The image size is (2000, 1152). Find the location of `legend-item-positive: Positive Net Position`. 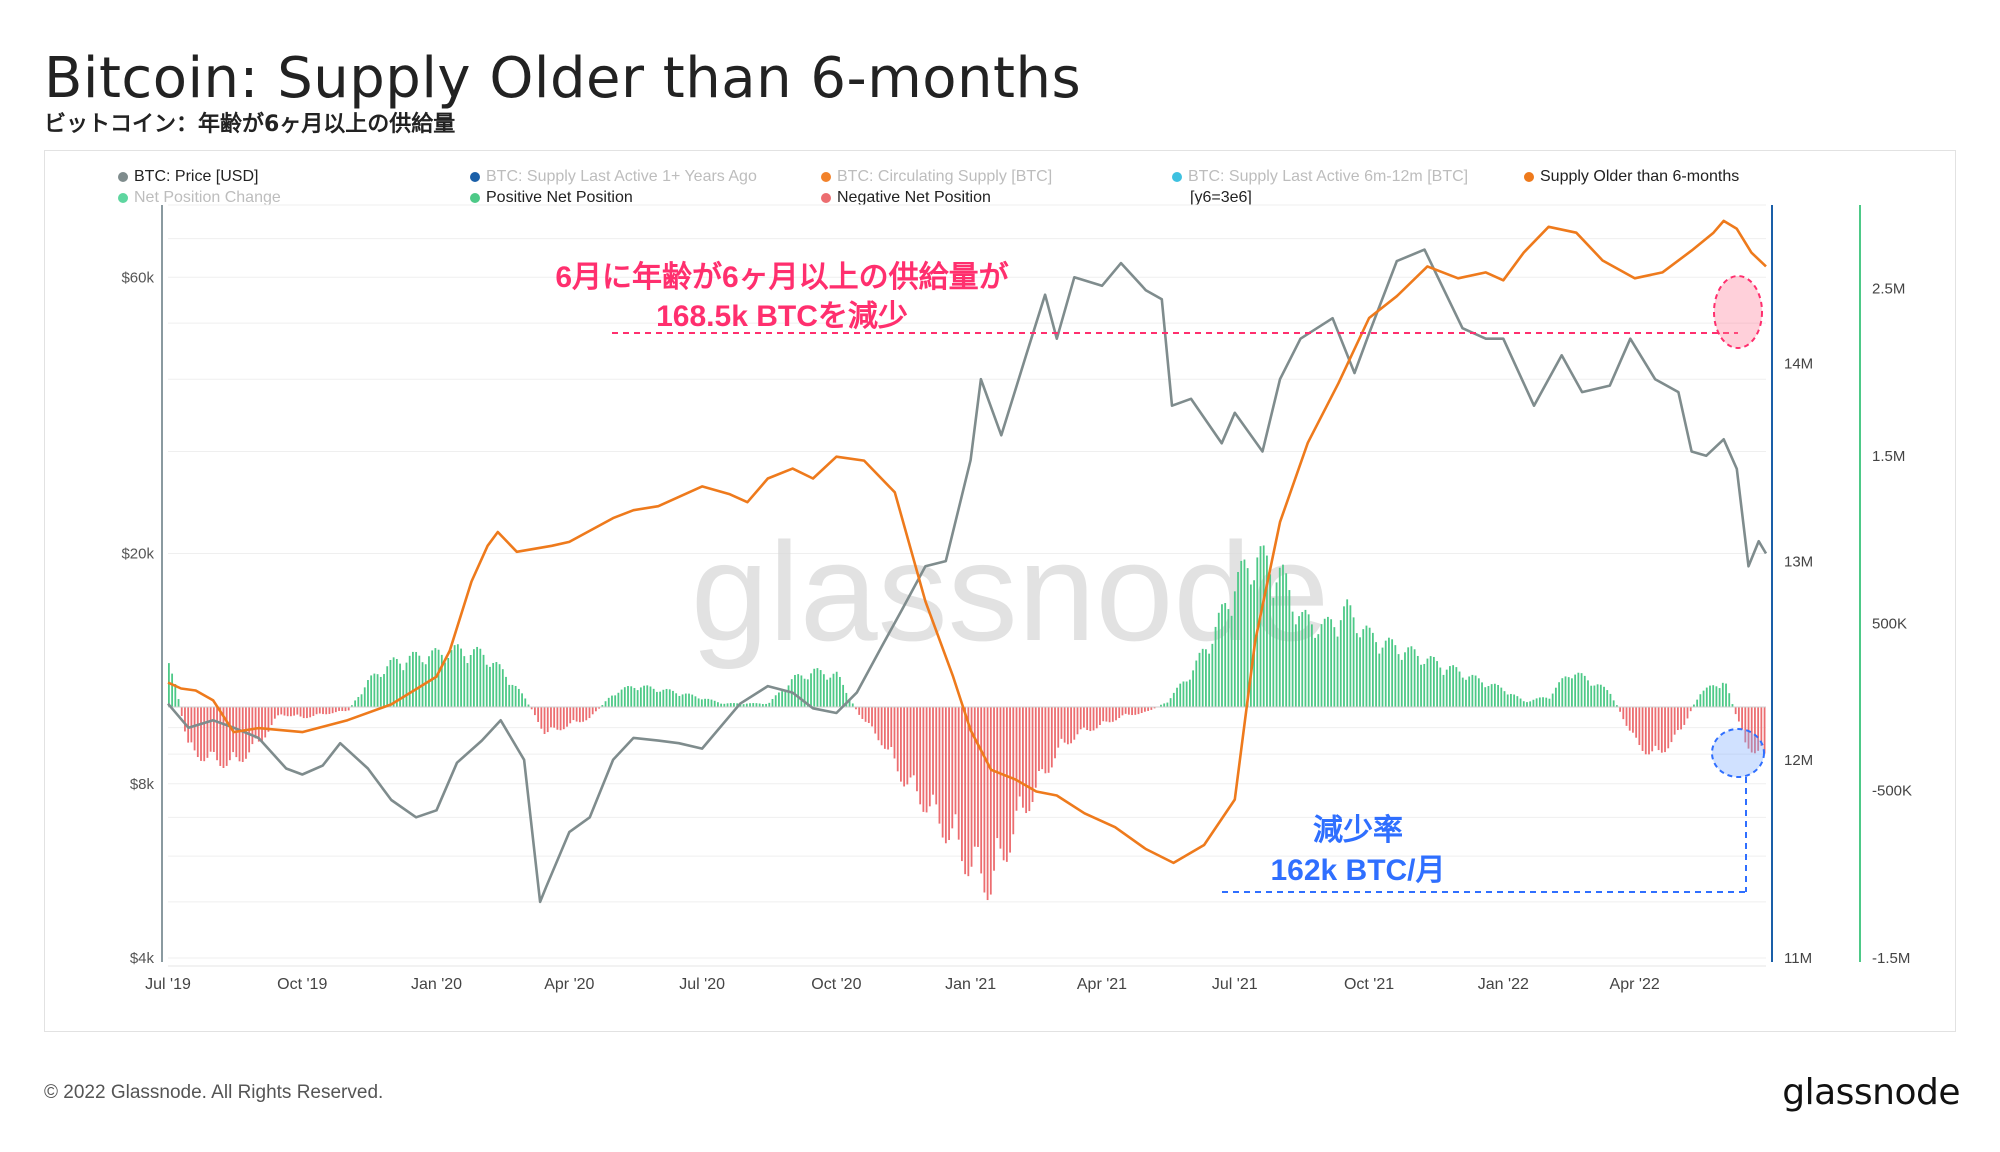

legend-item-positive: Positive Net Position is located at coordinates (551, 198).